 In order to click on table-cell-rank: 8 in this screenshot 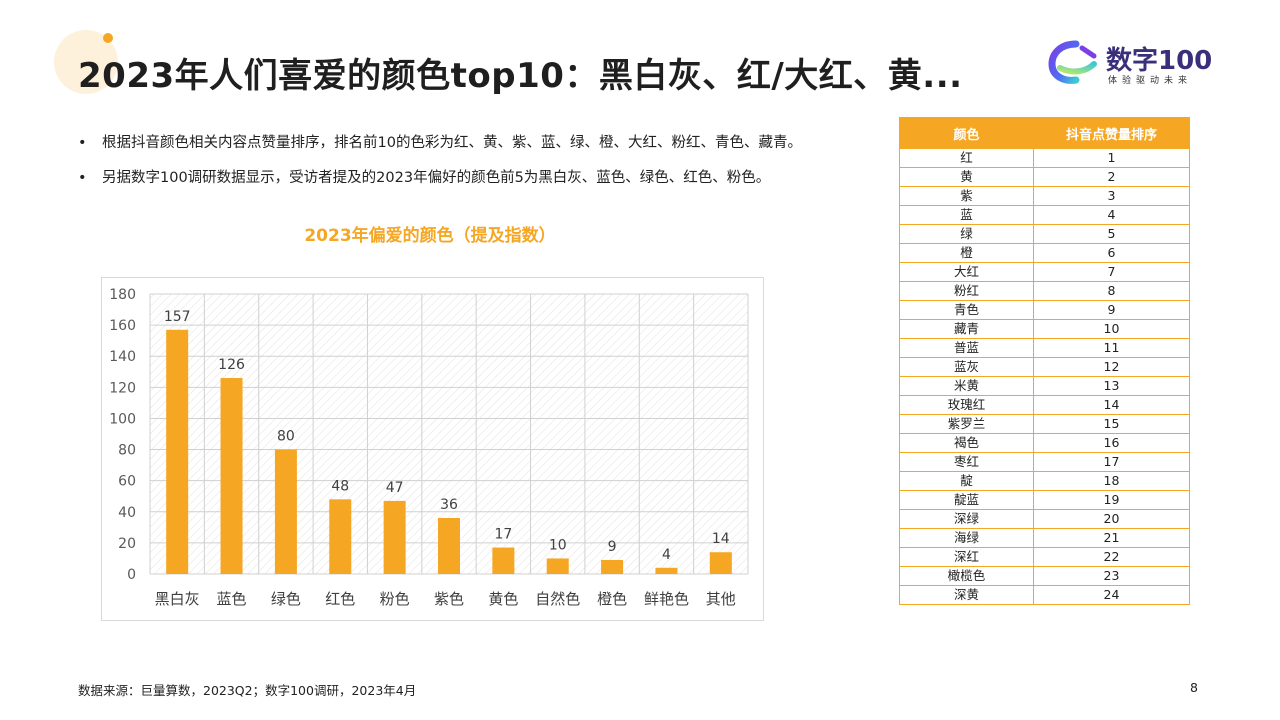, I will do `click(1111, 291)`.